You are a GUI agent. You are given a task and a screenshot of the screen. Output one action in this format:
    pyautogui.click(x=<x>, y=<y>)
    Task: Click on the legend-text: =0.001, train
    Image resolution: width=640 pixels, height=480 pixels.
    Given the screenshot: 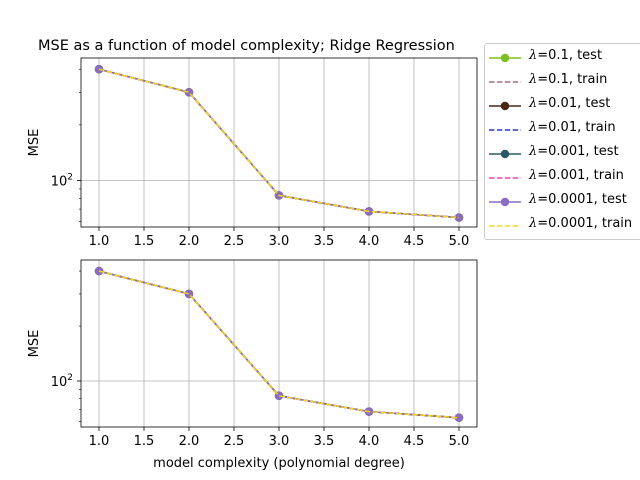 What is the action you would take?
    pyautogui.click(x=580, y=175)
    